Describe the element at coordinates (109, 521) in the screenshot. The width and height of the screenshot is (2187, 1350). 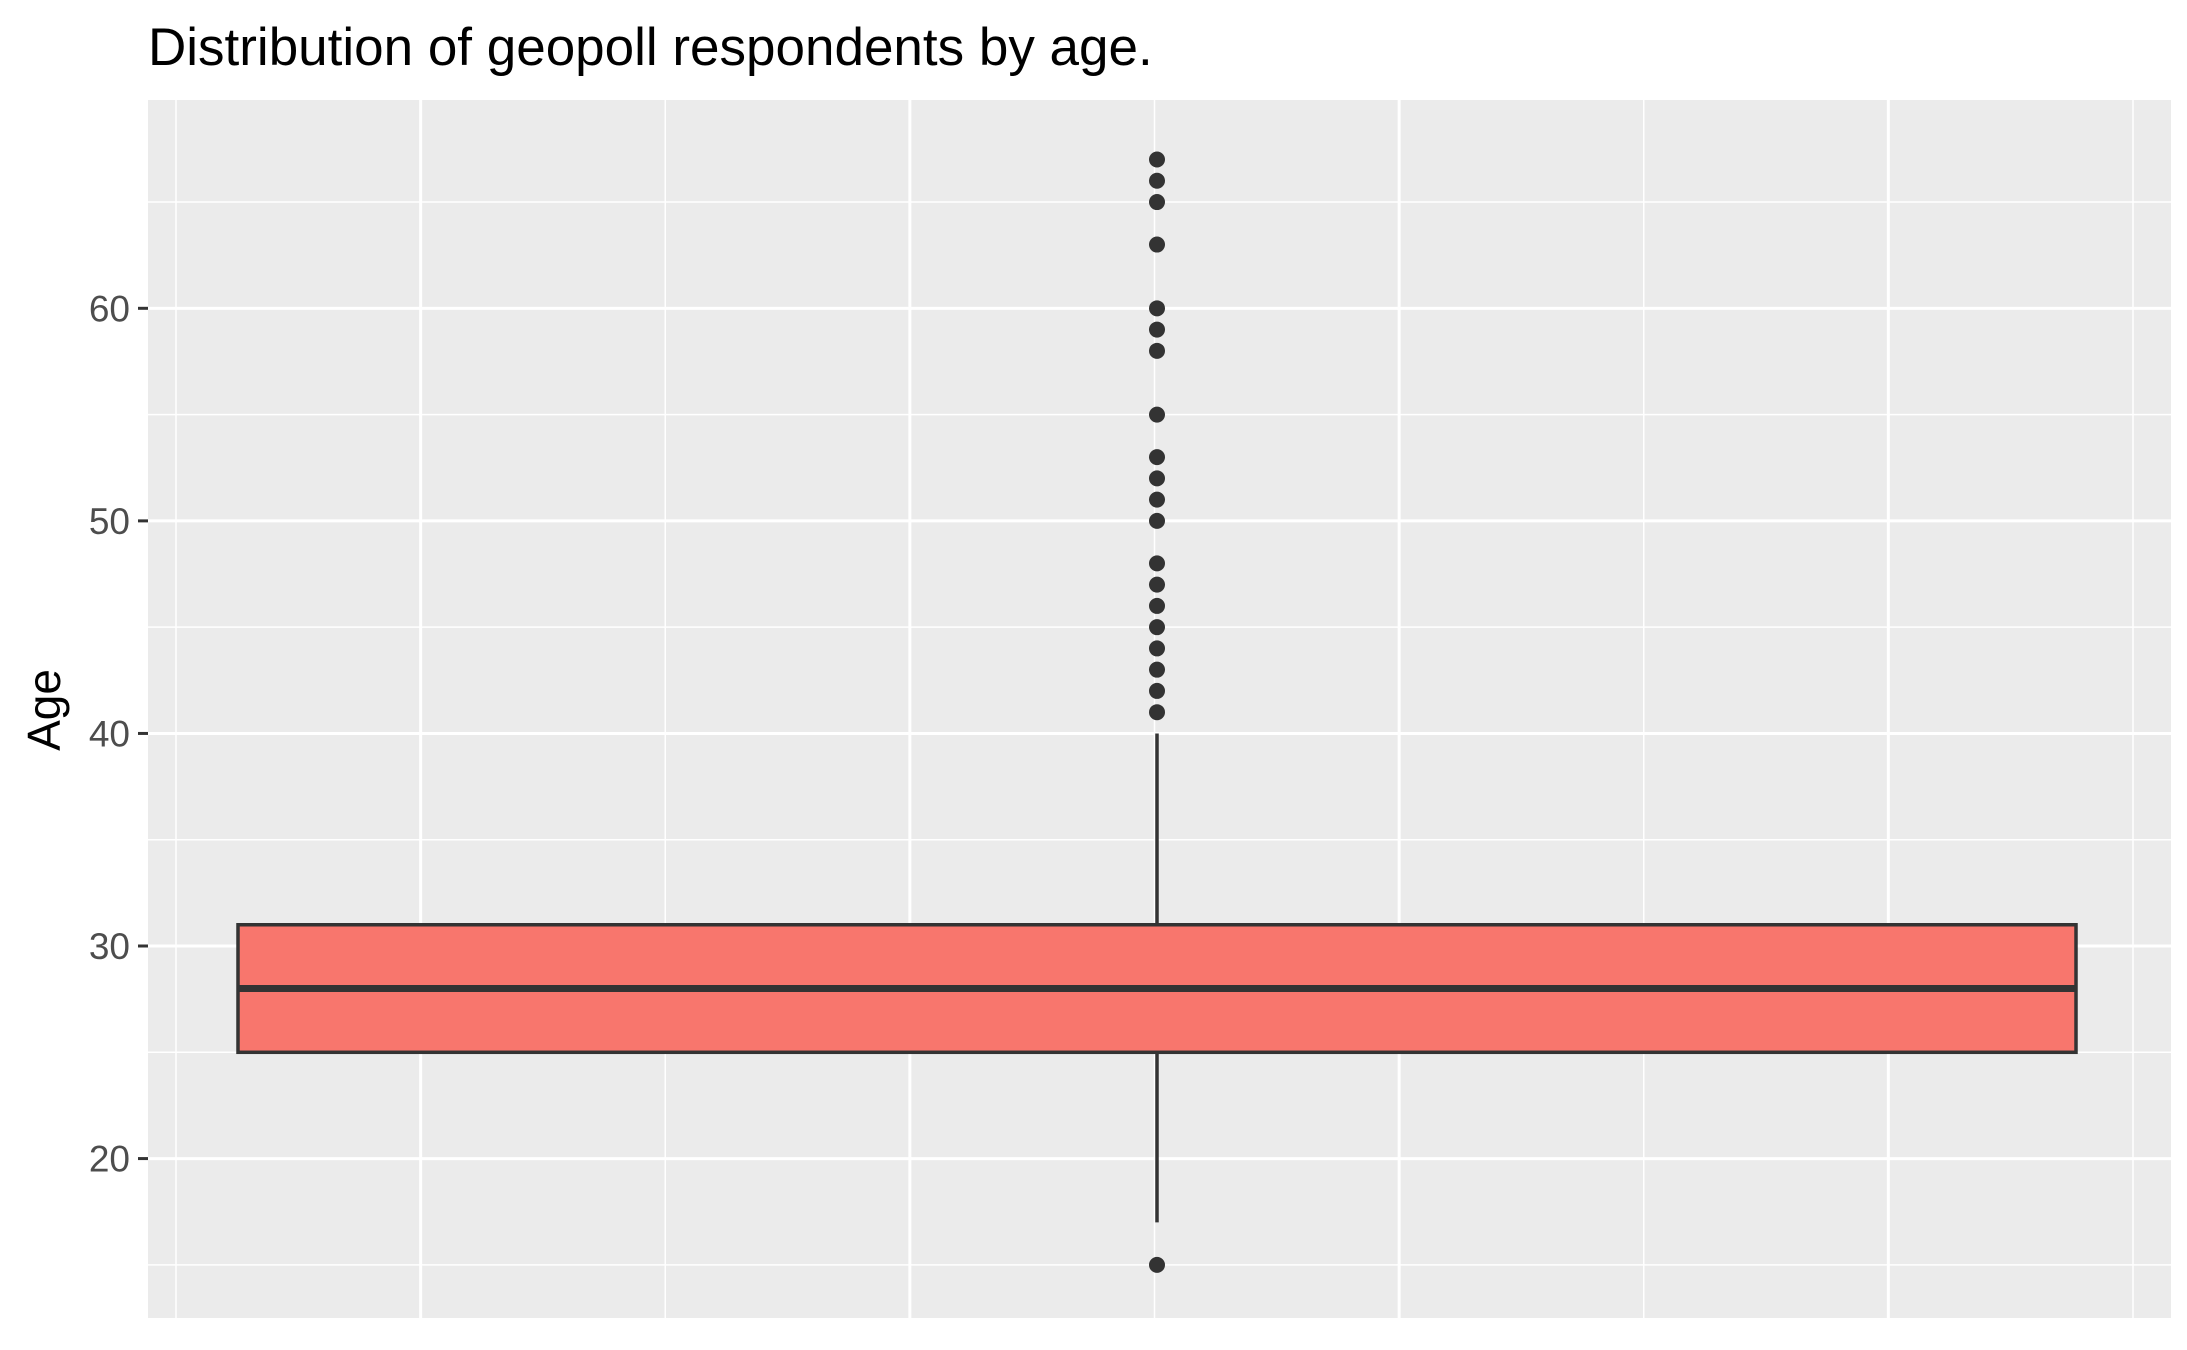
I see `y-tick-label: 50` at that location.